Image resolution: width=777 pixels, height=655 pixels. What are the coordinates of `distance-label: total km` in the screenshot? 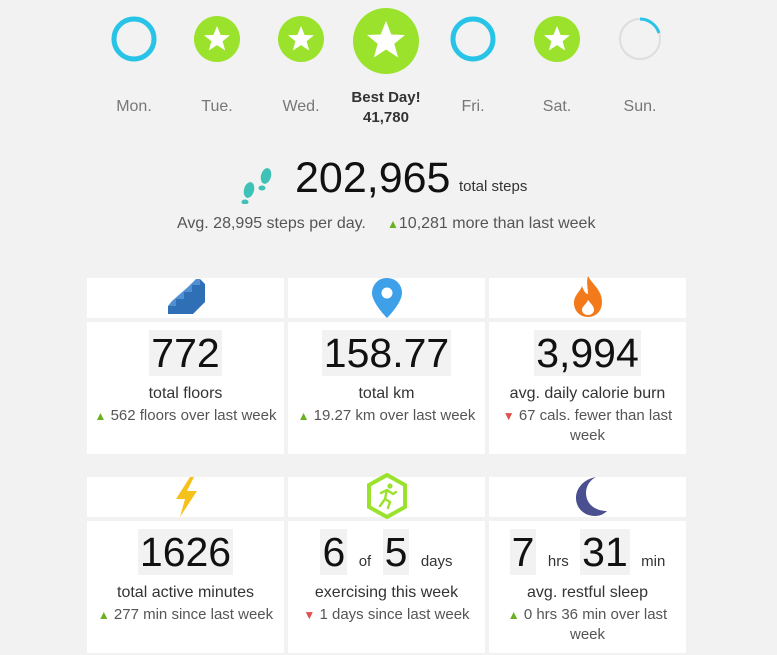 It's located at (386, 393).